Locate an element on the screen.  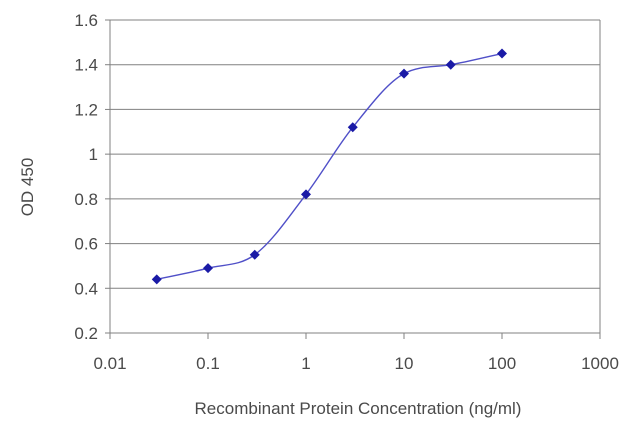
y-tick-label-4: 1 is located at coordinates (93, 154).